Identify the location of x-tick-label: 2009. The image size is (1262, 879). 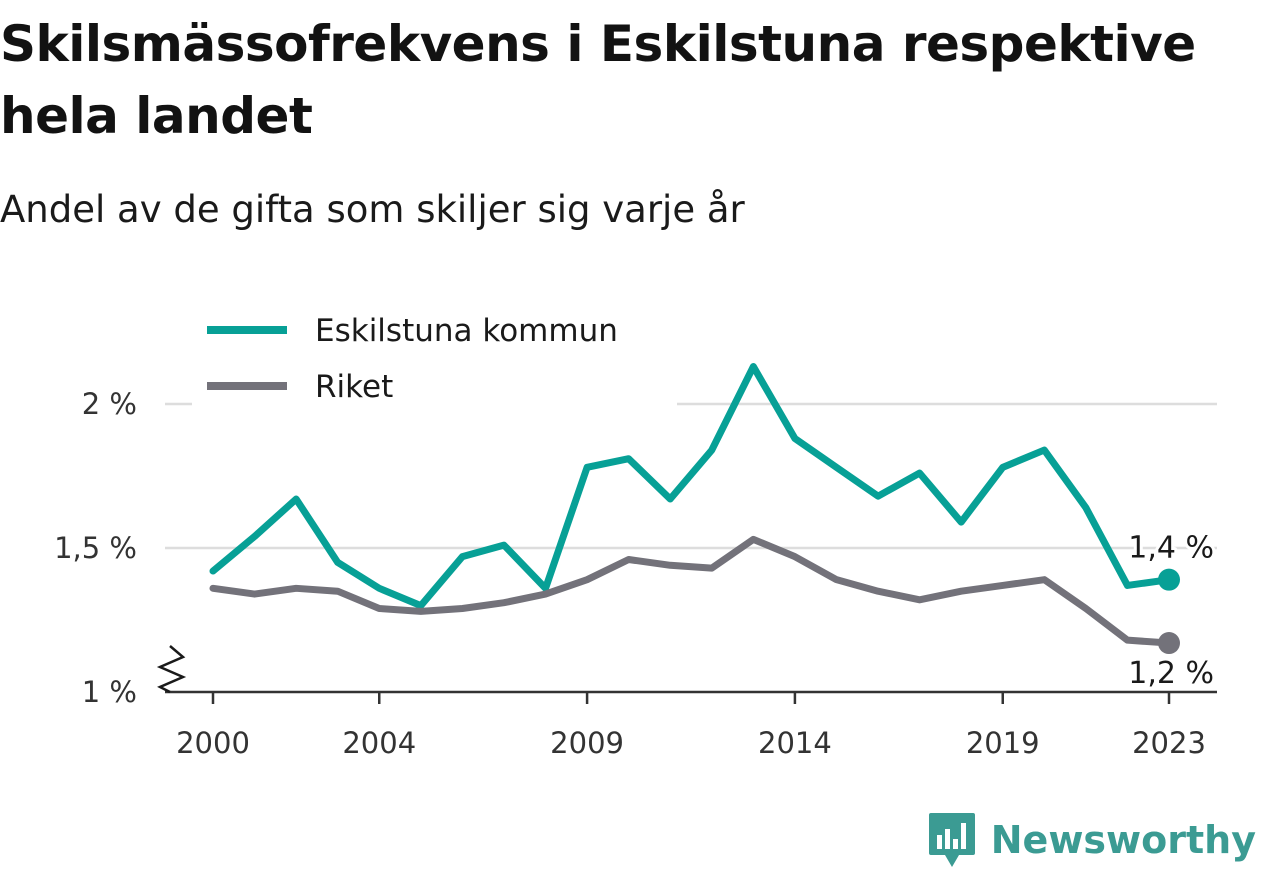
(587, 743).